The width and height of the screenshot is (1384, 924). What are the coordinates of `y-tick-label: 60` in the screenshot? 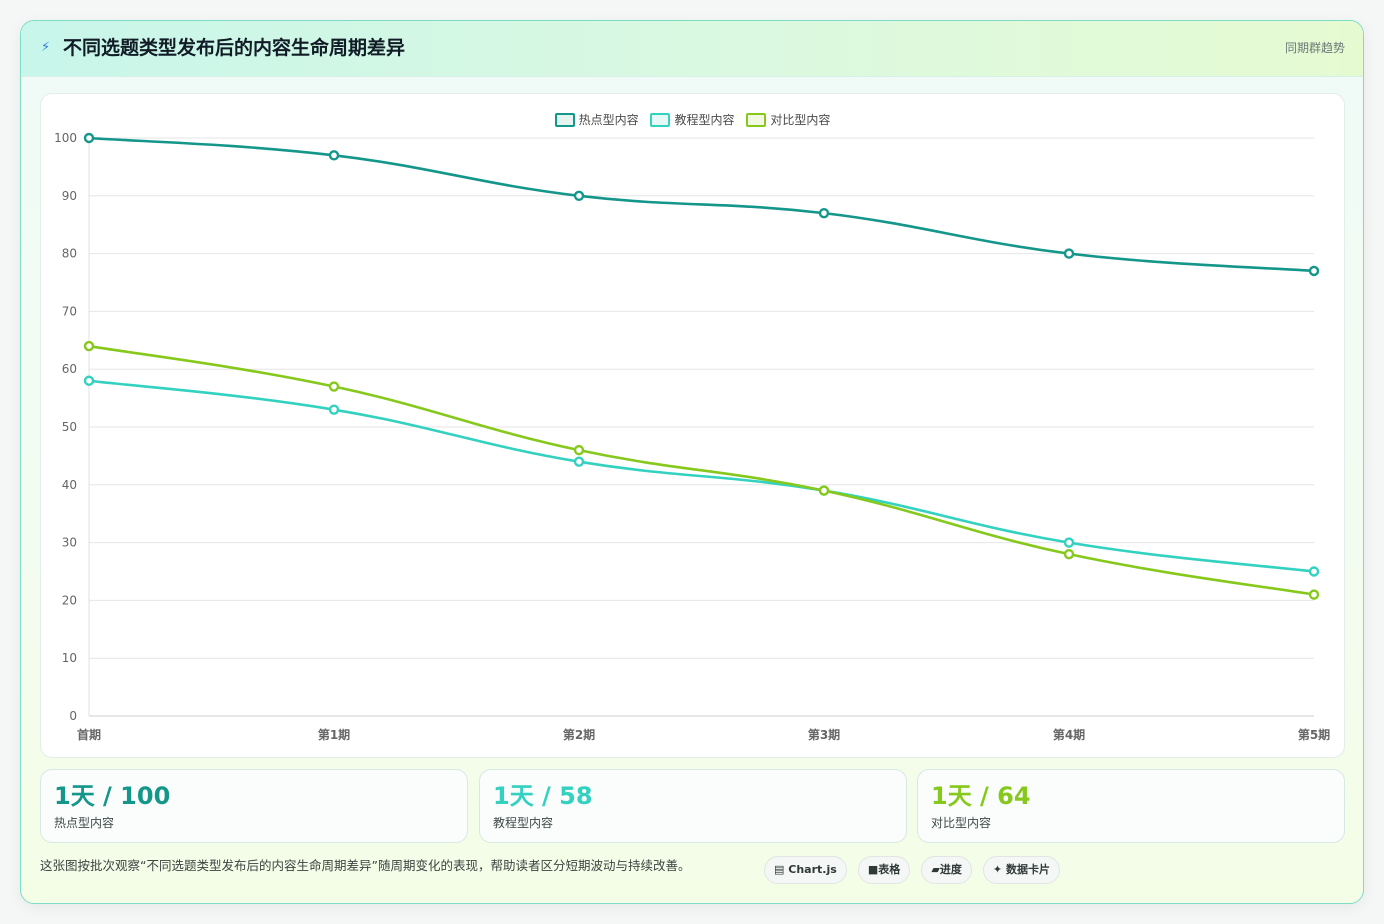 It's located at (69, 369).